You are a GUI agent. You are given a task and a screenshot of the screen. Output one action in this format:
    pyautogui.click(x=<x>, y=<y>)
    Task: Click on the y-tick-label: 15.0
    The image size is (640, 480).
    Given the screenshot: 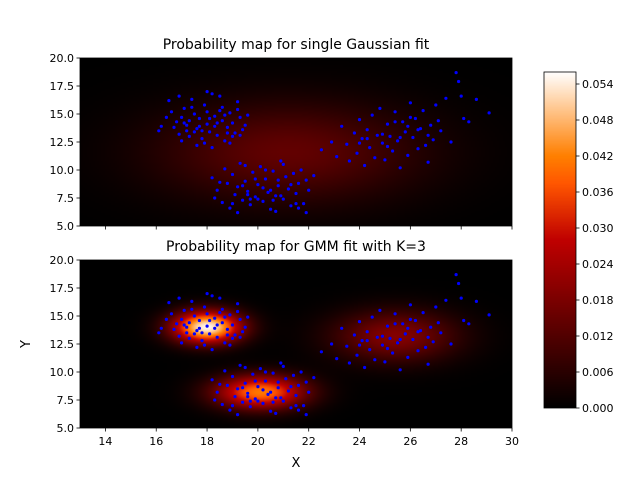 What is the action you would take?
    pyautogui.click(x=62, y=114)
    